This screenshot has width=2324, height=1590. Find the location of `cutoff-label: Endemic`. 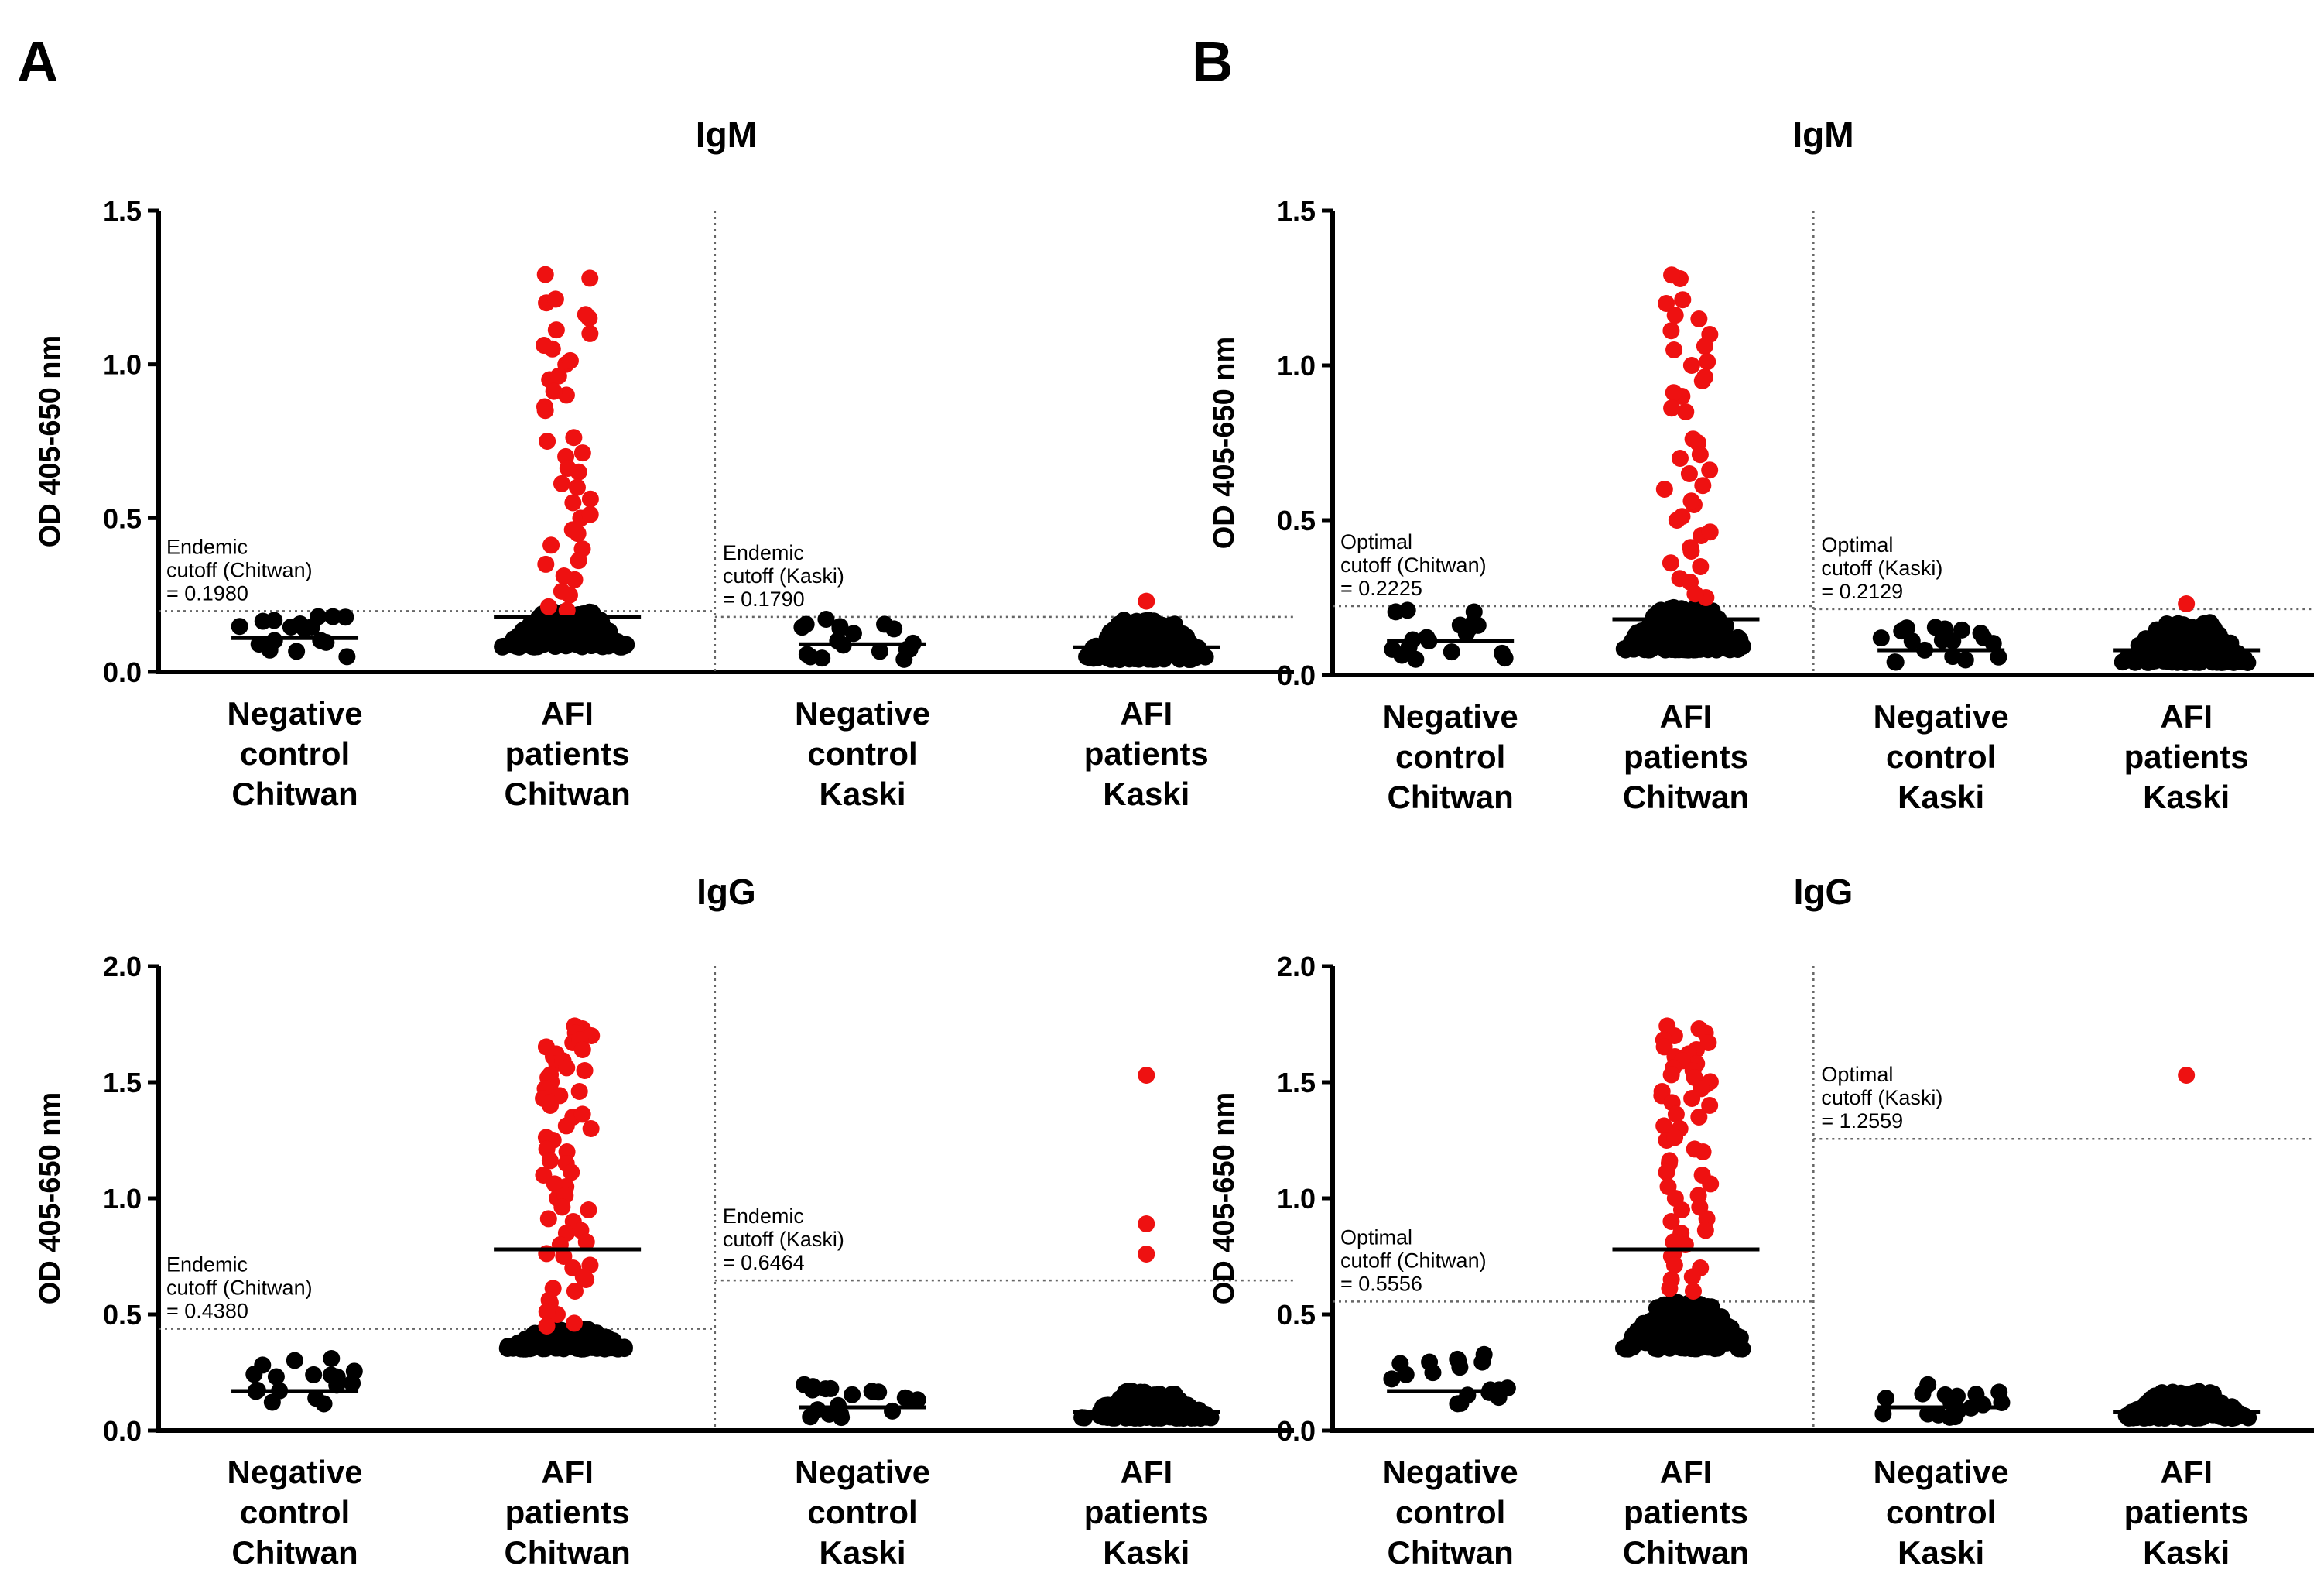

cutoff-label: Endemic is located at coordinates (764, 1216).